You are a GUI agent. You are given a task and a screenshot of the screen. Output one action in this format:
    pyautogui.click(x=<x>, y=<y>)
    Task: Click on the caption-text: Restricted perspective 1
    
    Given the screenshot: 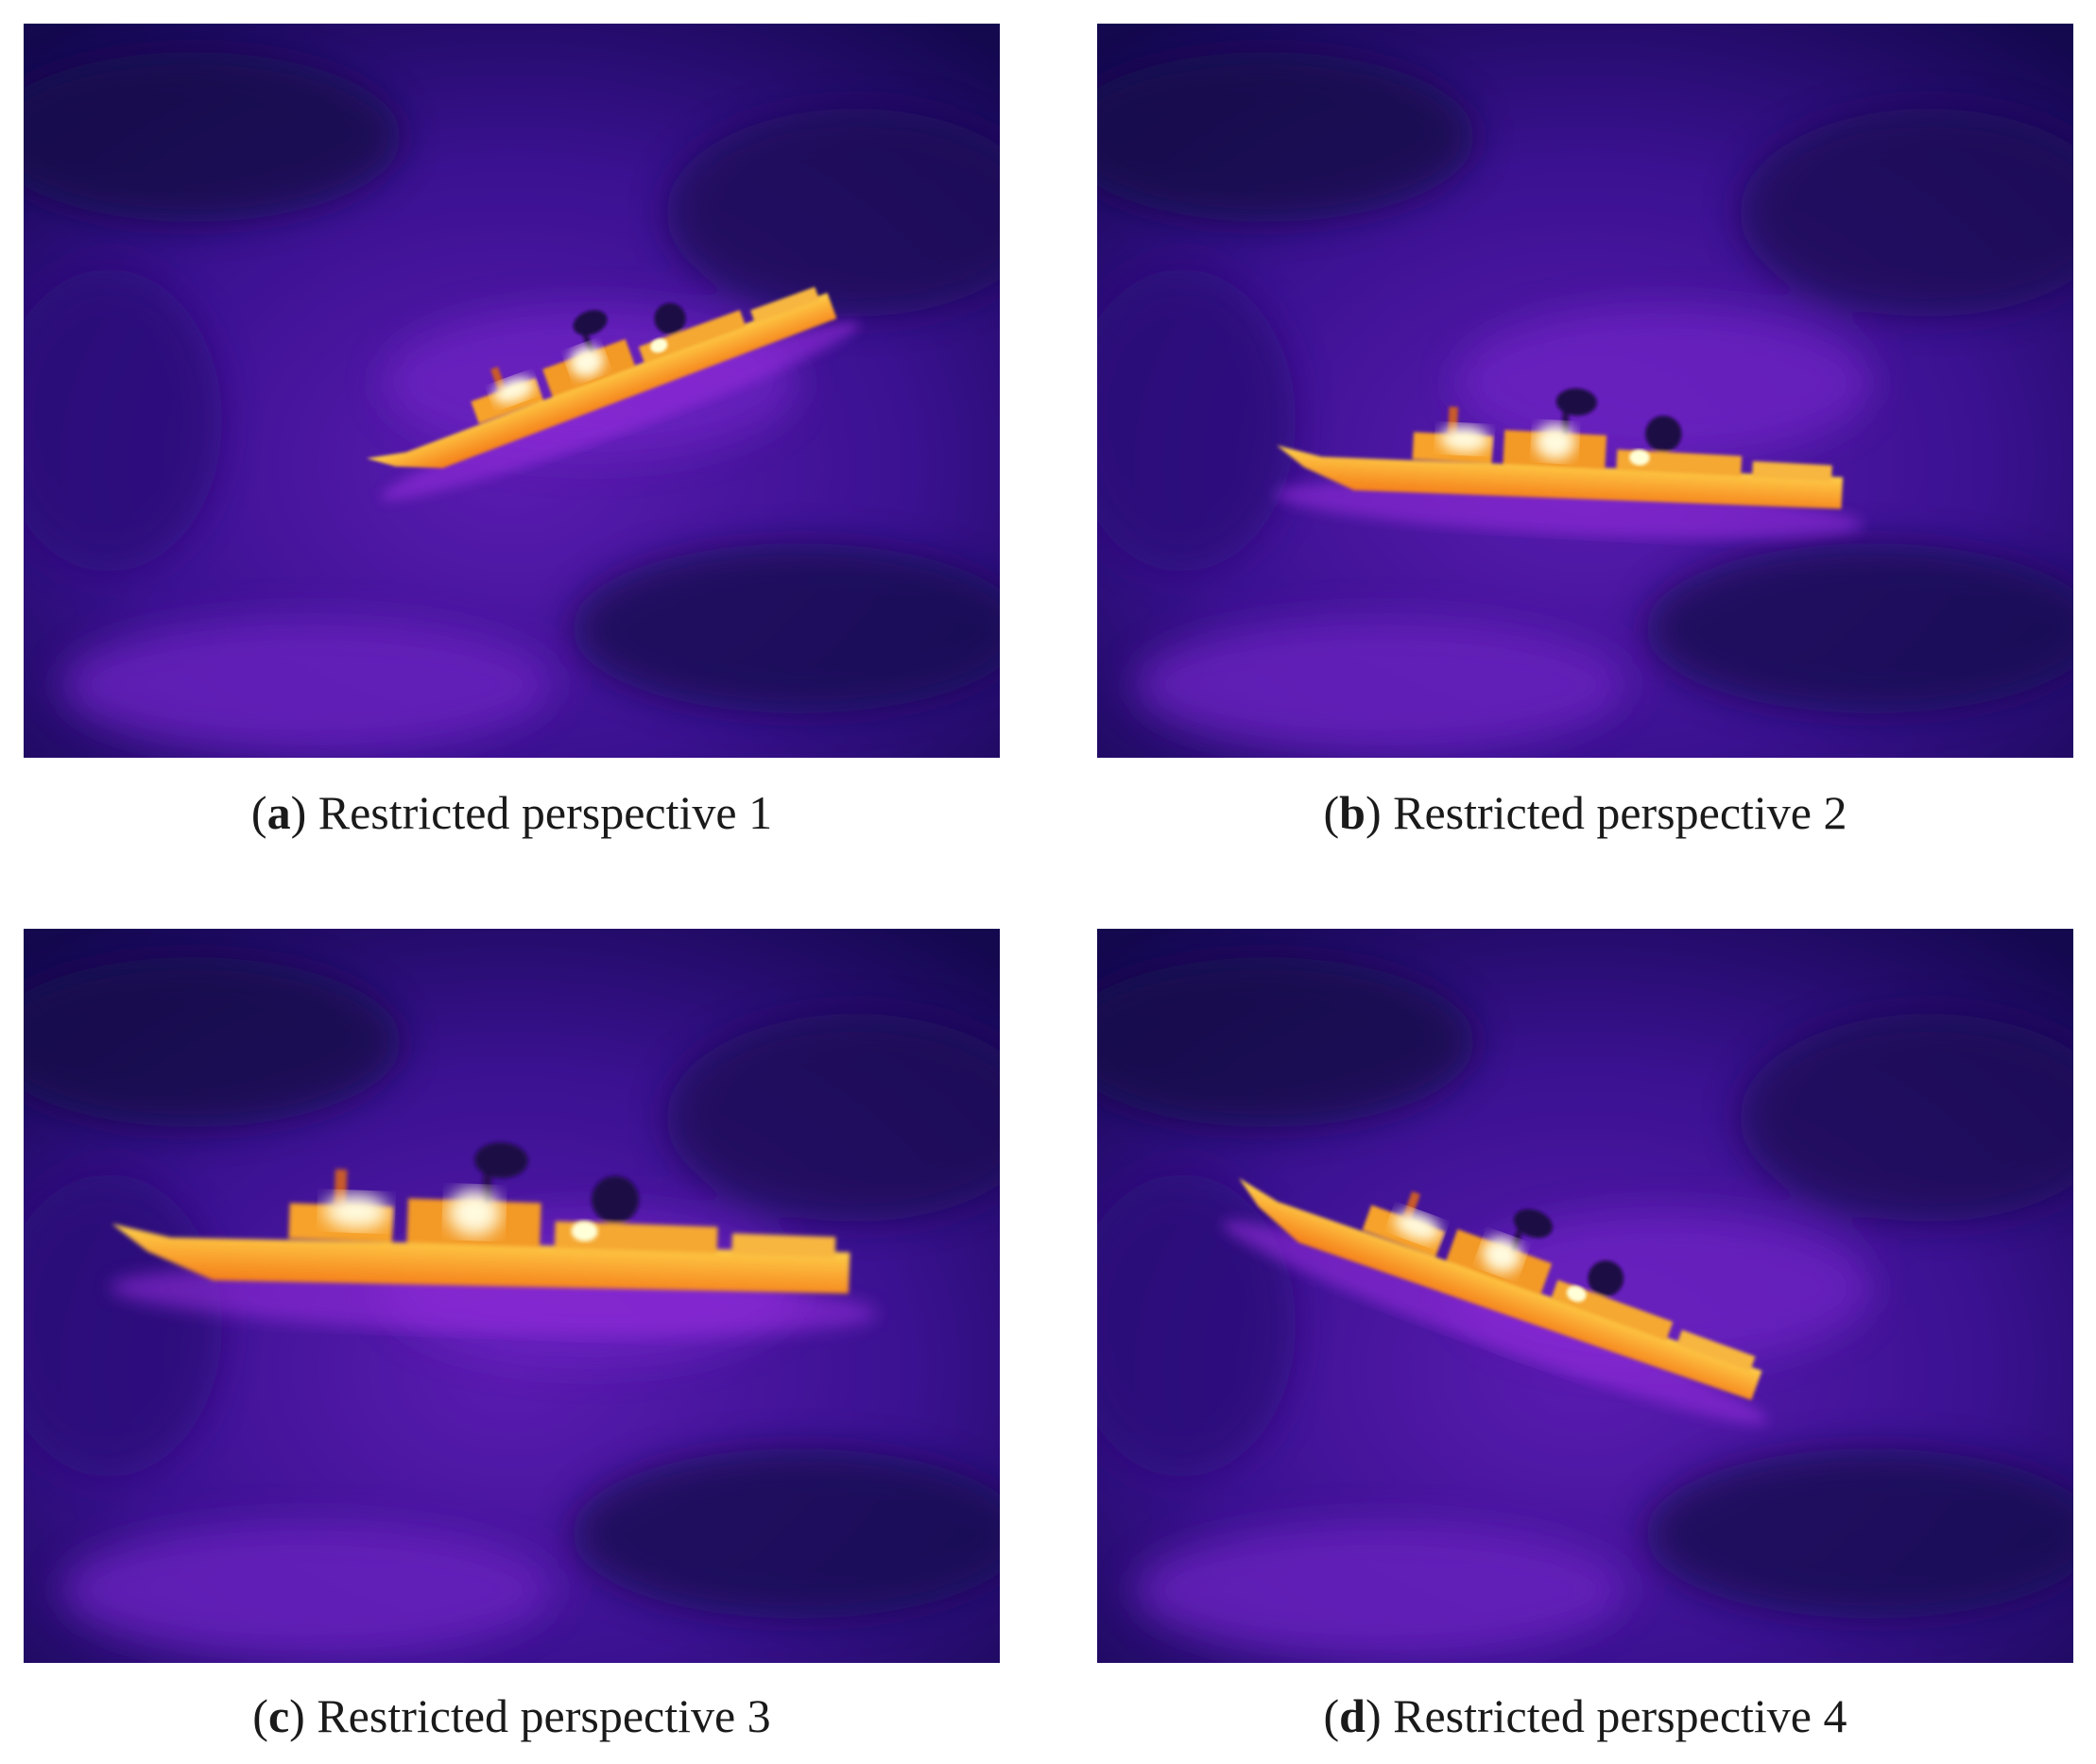 What is the action you would take?
    pyautogui.click(x=545, y=812)
    